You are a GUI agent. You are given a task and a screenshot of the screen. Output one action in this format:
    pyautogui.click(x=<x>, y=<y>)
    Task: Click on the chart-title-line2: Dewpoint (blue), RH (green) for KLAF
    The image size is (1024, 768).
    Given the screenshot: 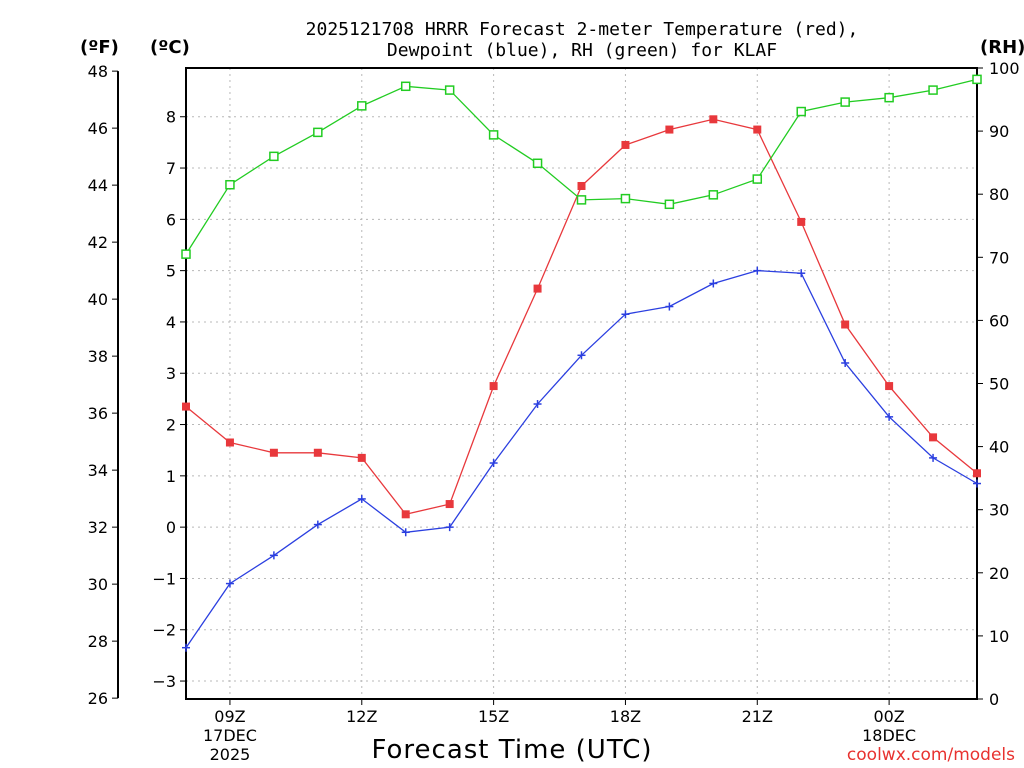 What is the action you would take?
    pyautogui.click(x=582, y=50)
    